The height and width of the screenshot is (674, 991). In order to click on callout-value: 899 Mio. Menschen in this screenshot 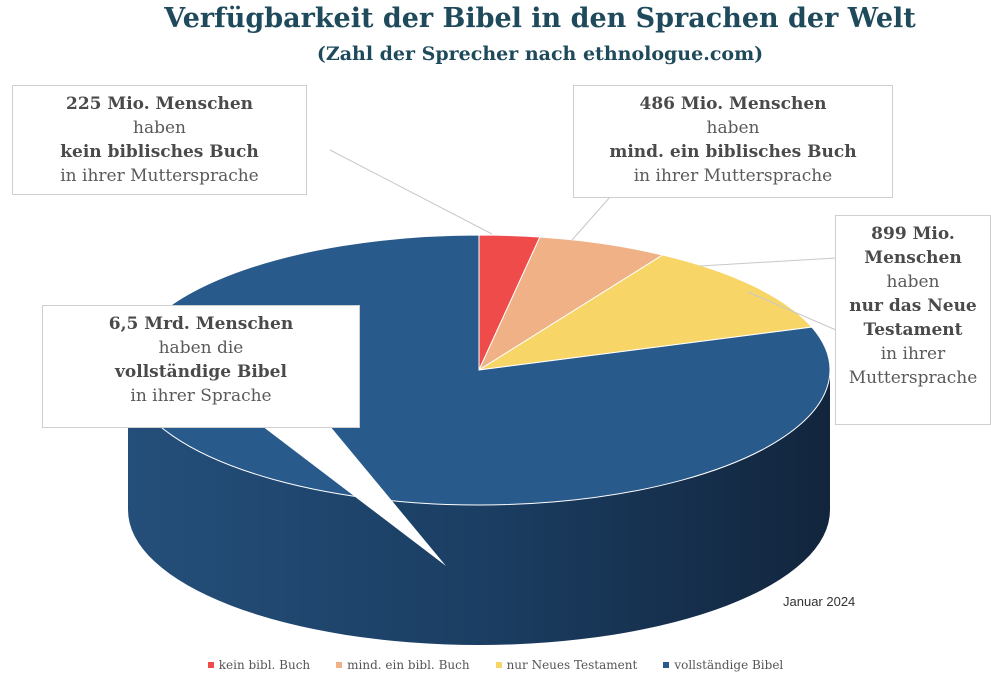, I will do `click(913, 246)`.